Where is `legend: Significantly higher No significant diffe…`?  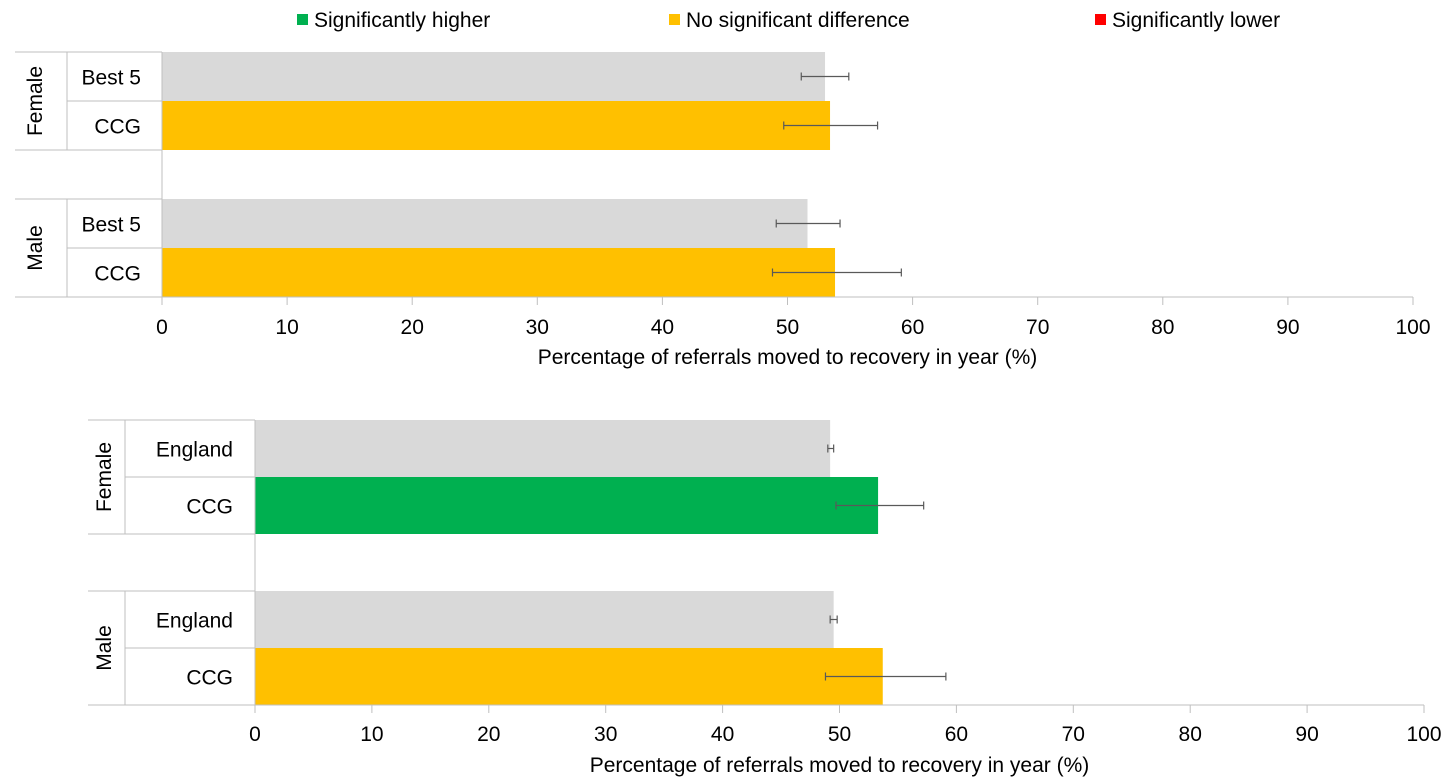 legend: Significantly higher No significant diffe… is located at coordinates (788, 20).